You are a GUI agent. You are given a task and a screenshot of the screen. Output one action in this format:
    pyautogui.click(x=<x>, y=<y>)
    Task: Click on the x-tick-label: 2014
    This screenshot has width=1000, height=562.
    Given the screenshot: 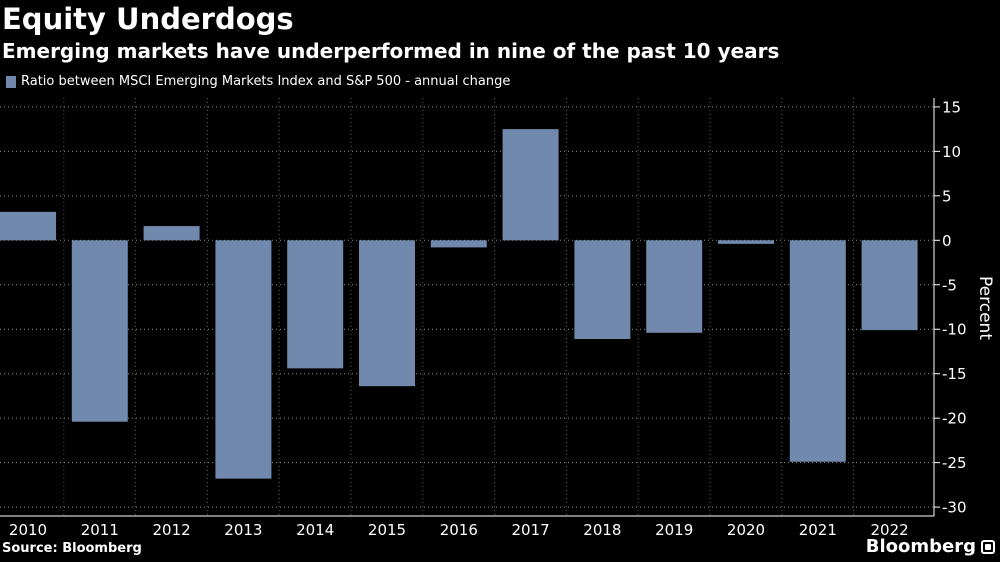 What is the action you would take?
    pyautogui.click(x=315, y=530)
    